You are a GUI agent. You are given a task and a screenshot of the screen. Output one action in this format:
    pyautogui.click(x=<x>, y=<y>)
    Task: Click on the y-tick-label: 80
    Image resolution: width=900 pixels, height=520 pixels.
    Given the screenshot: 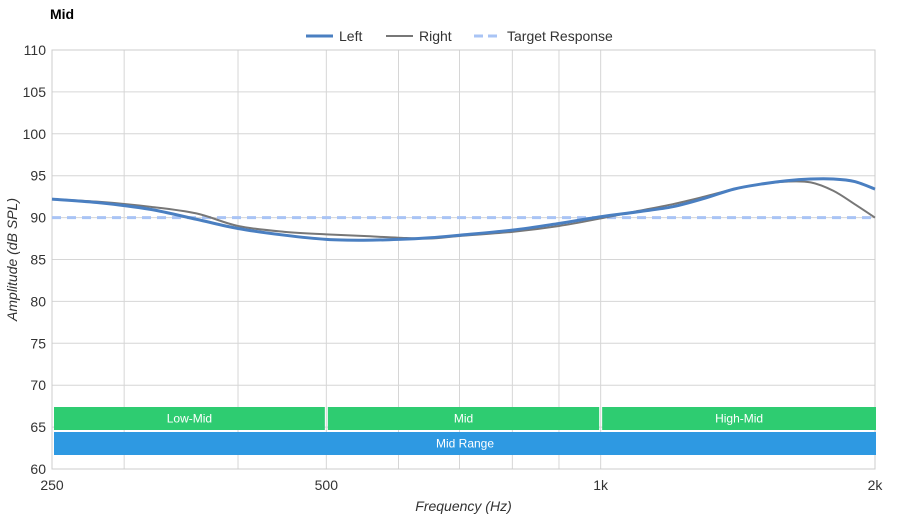 What is the action you would take?
    pyautogui.click(x=38, y=301)
    